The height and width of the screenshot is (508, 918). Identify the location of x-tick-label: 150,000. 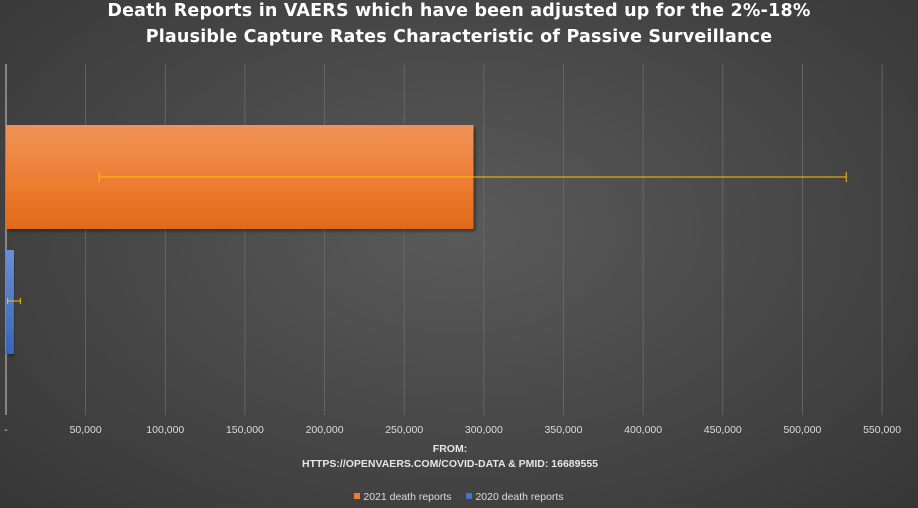
(245, 430).